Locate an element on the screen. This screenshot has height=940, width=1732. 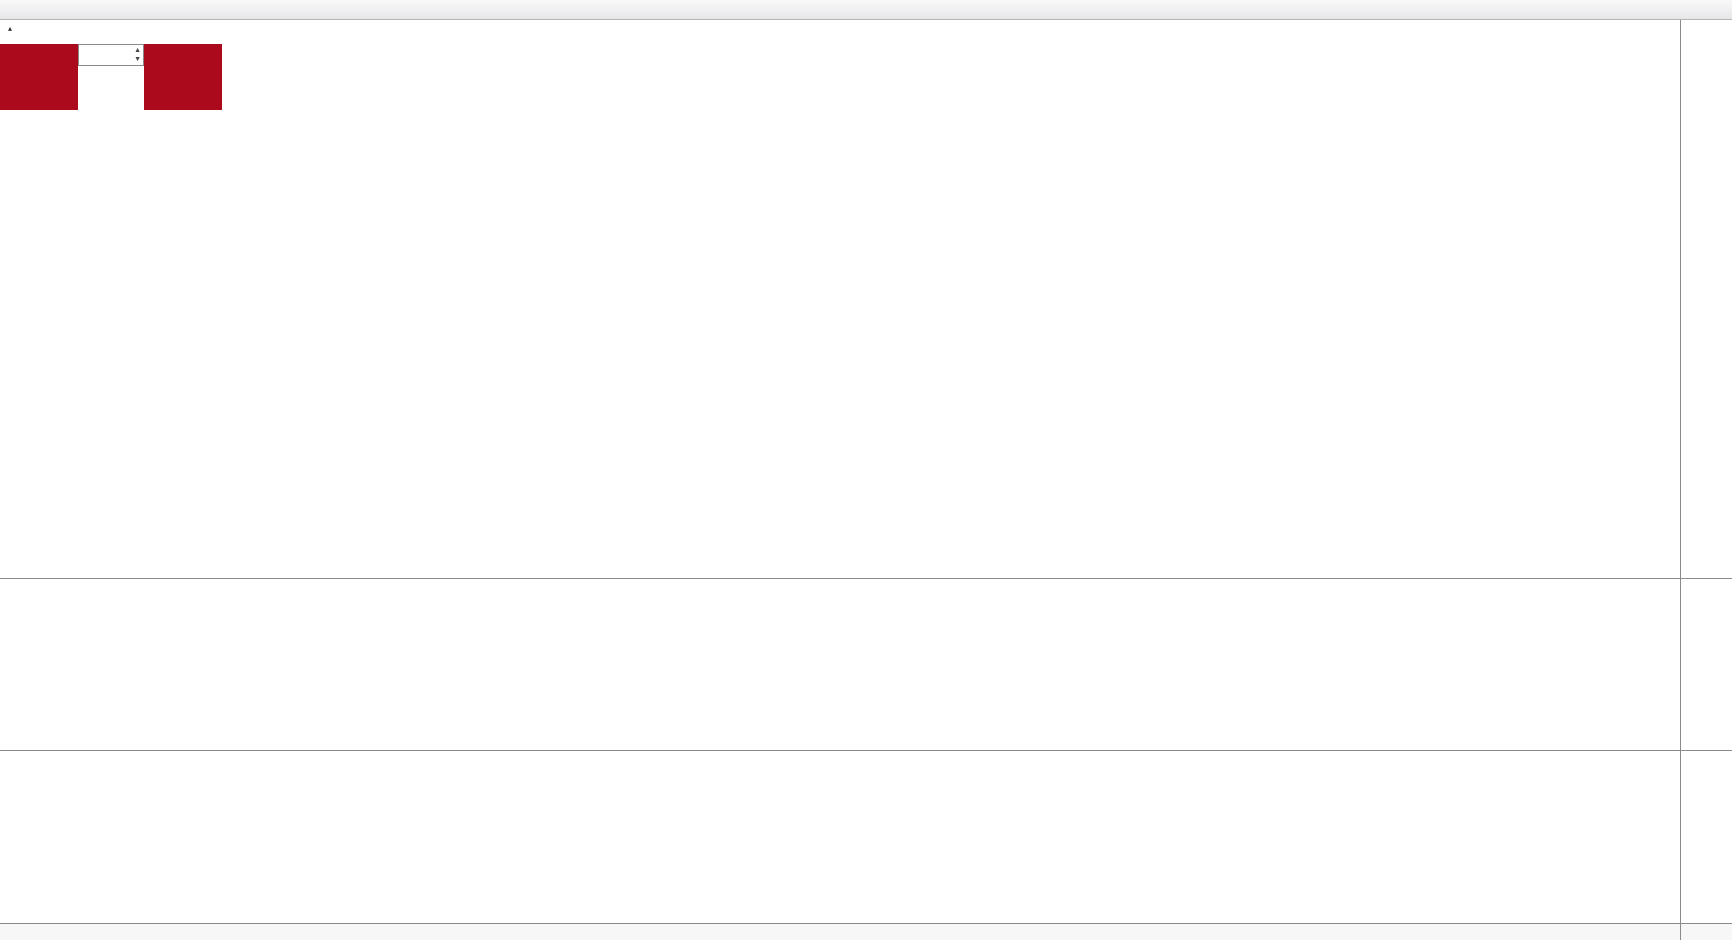
trade-panel-header-row: ▲ ▼ is located at coordinates (111, 55).